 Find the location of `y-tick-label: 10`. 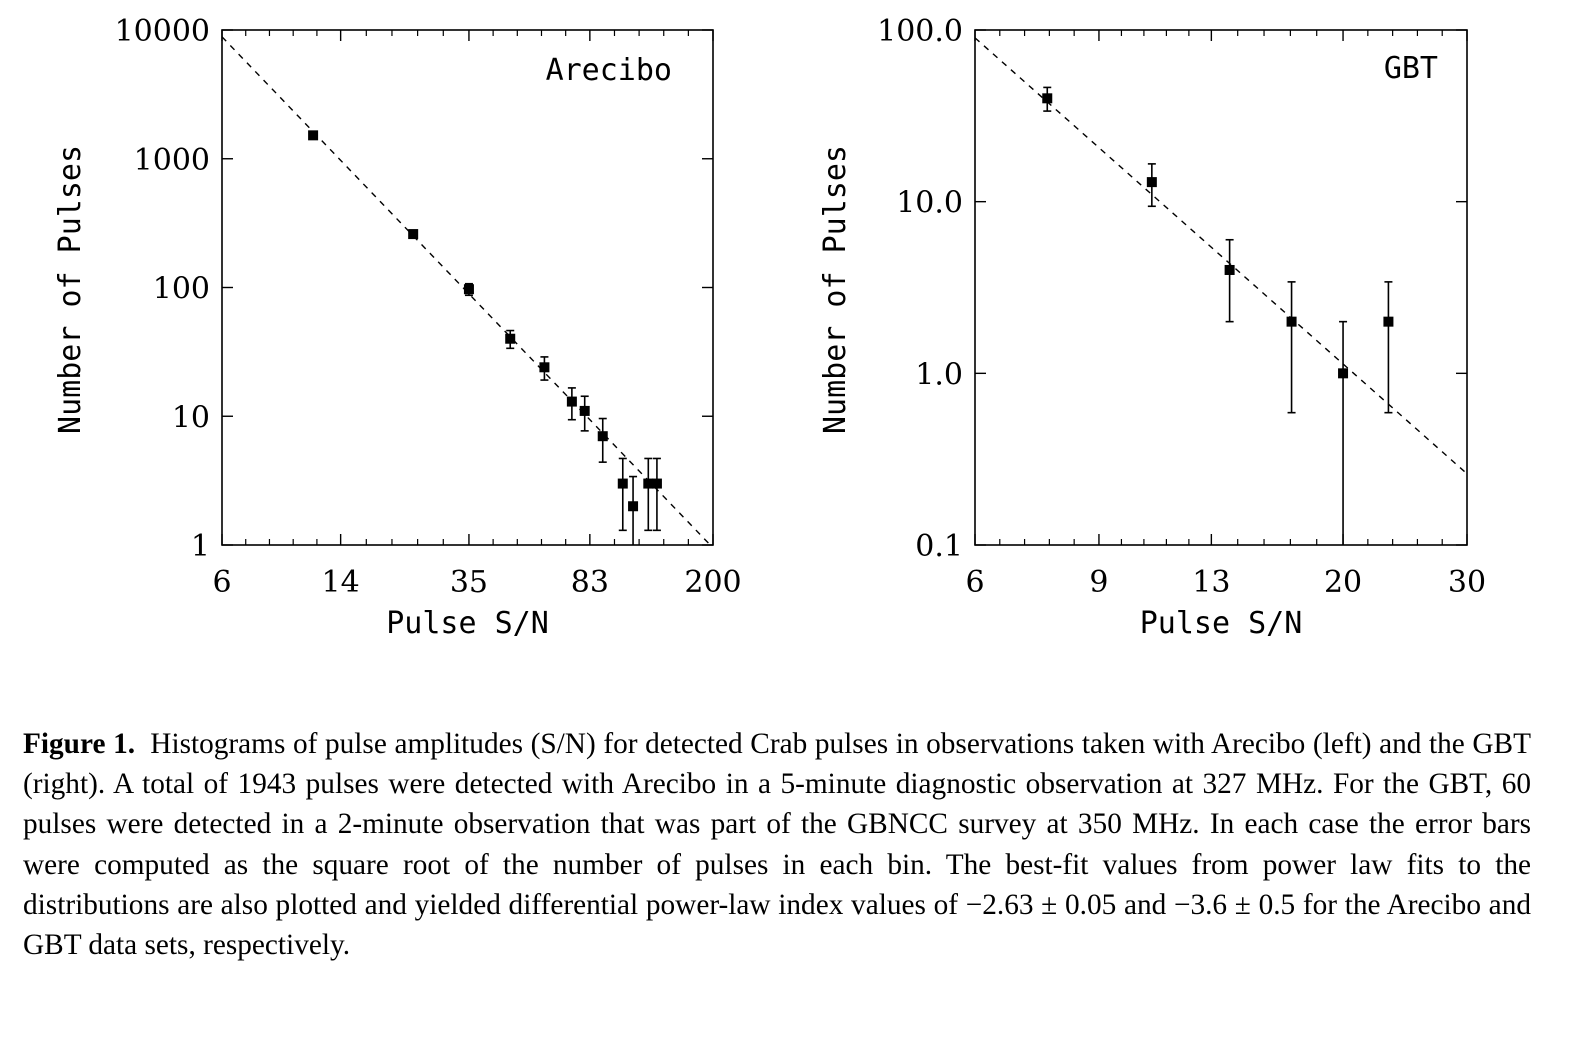

y-tick-label: 10 is located at coordinates (191, 417).